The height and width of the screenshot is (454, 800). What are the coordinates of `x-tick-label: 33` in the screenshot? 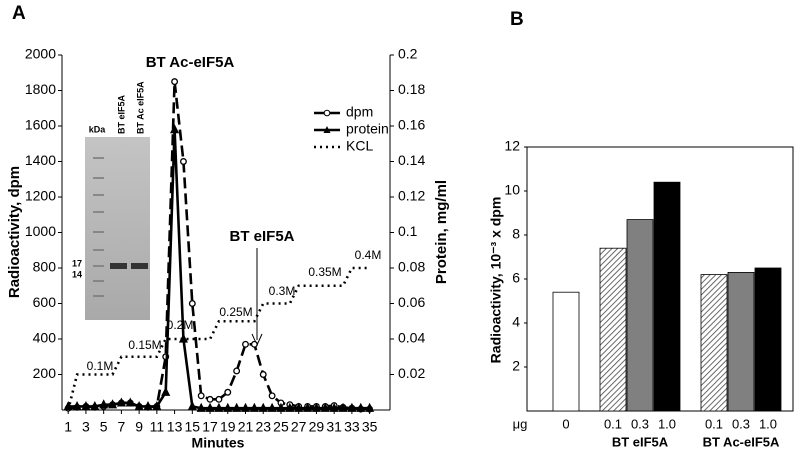 It's located at (352, 427).